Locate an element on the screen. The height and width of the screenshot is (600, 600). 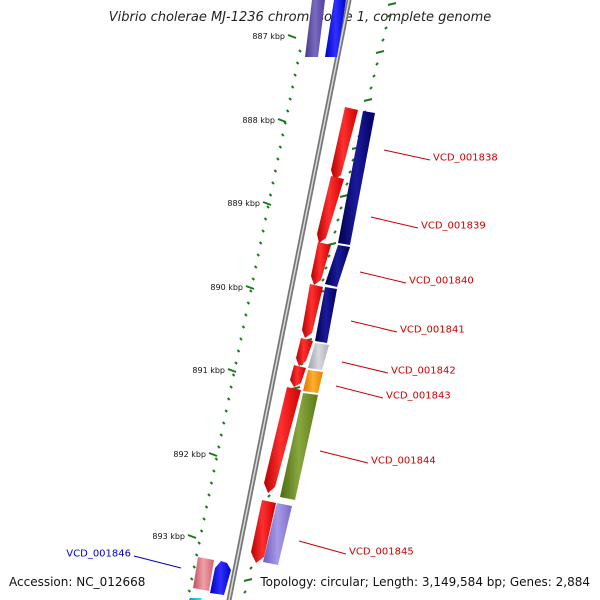
gene-label: VCD_001838 is located at coordinates (465, 158).